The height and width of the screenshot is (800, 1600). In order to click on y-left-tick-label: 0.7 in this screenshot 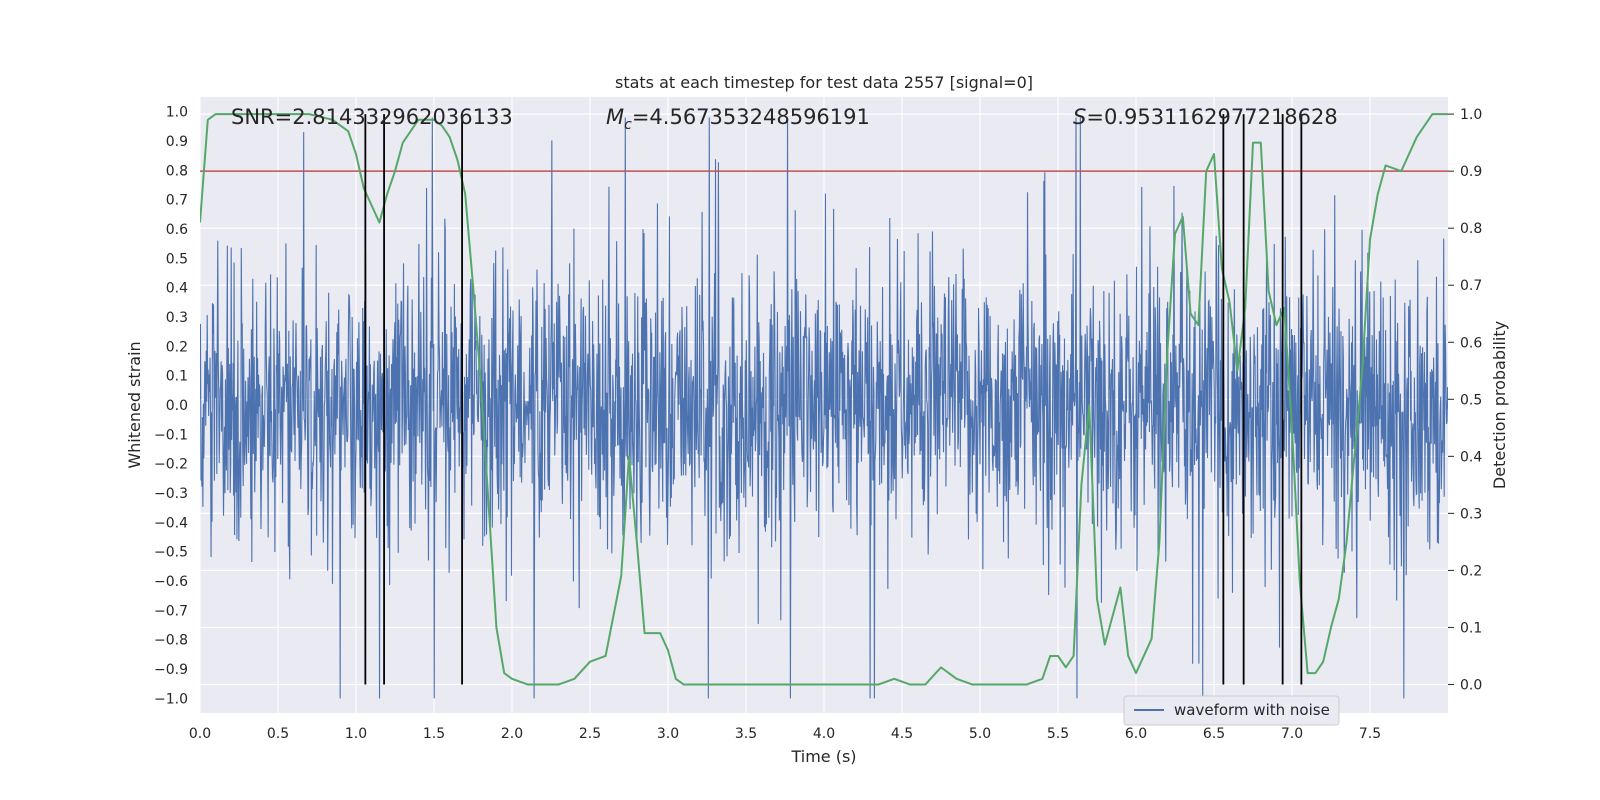, I will do `click(177, 201)`.